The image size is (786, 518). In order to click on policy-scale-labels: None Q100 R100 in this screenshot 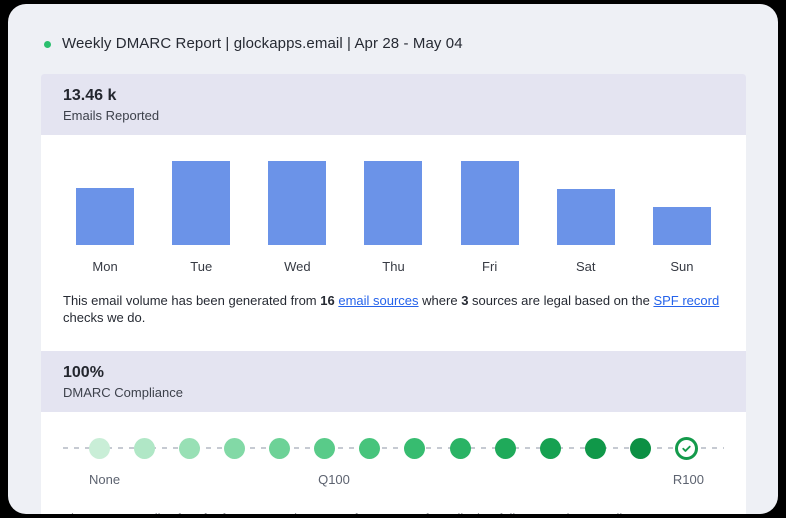, I will do `click(393, 480)`.